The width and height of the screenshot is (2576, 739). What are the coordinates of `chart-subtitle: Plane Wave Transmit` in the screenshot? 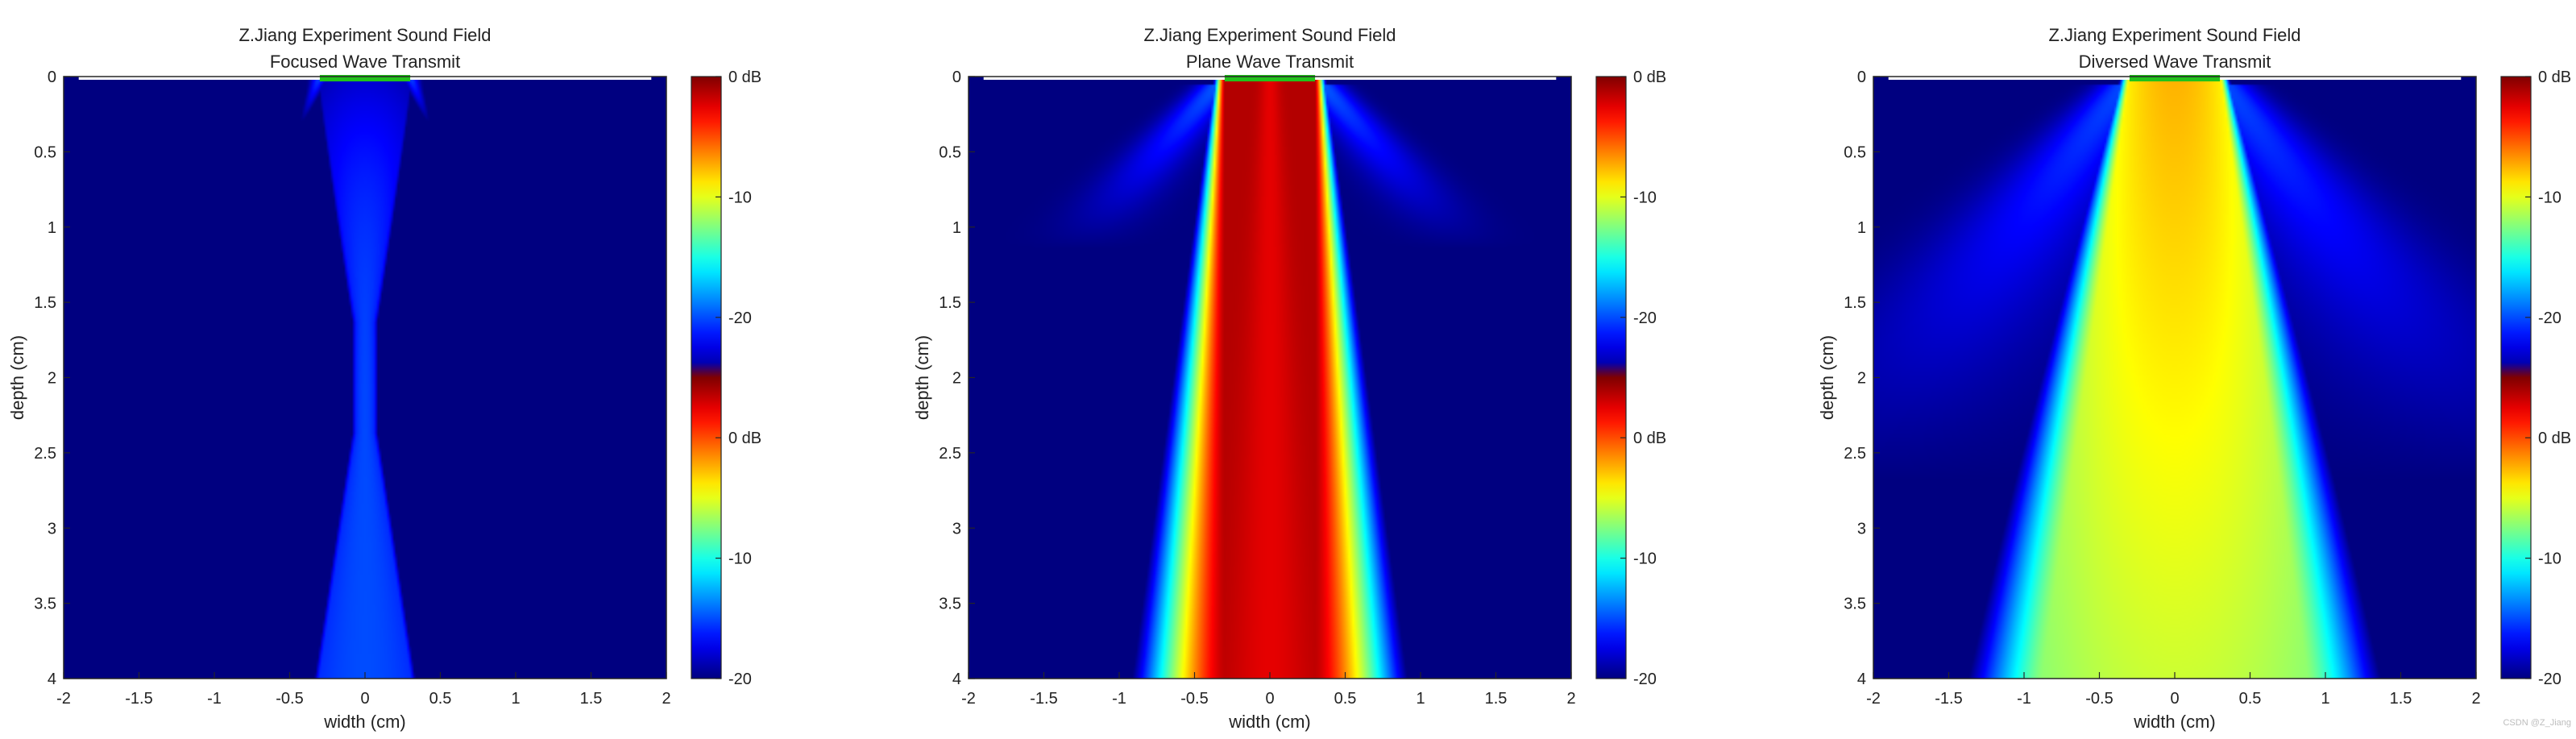 It's located at (1270, 62).